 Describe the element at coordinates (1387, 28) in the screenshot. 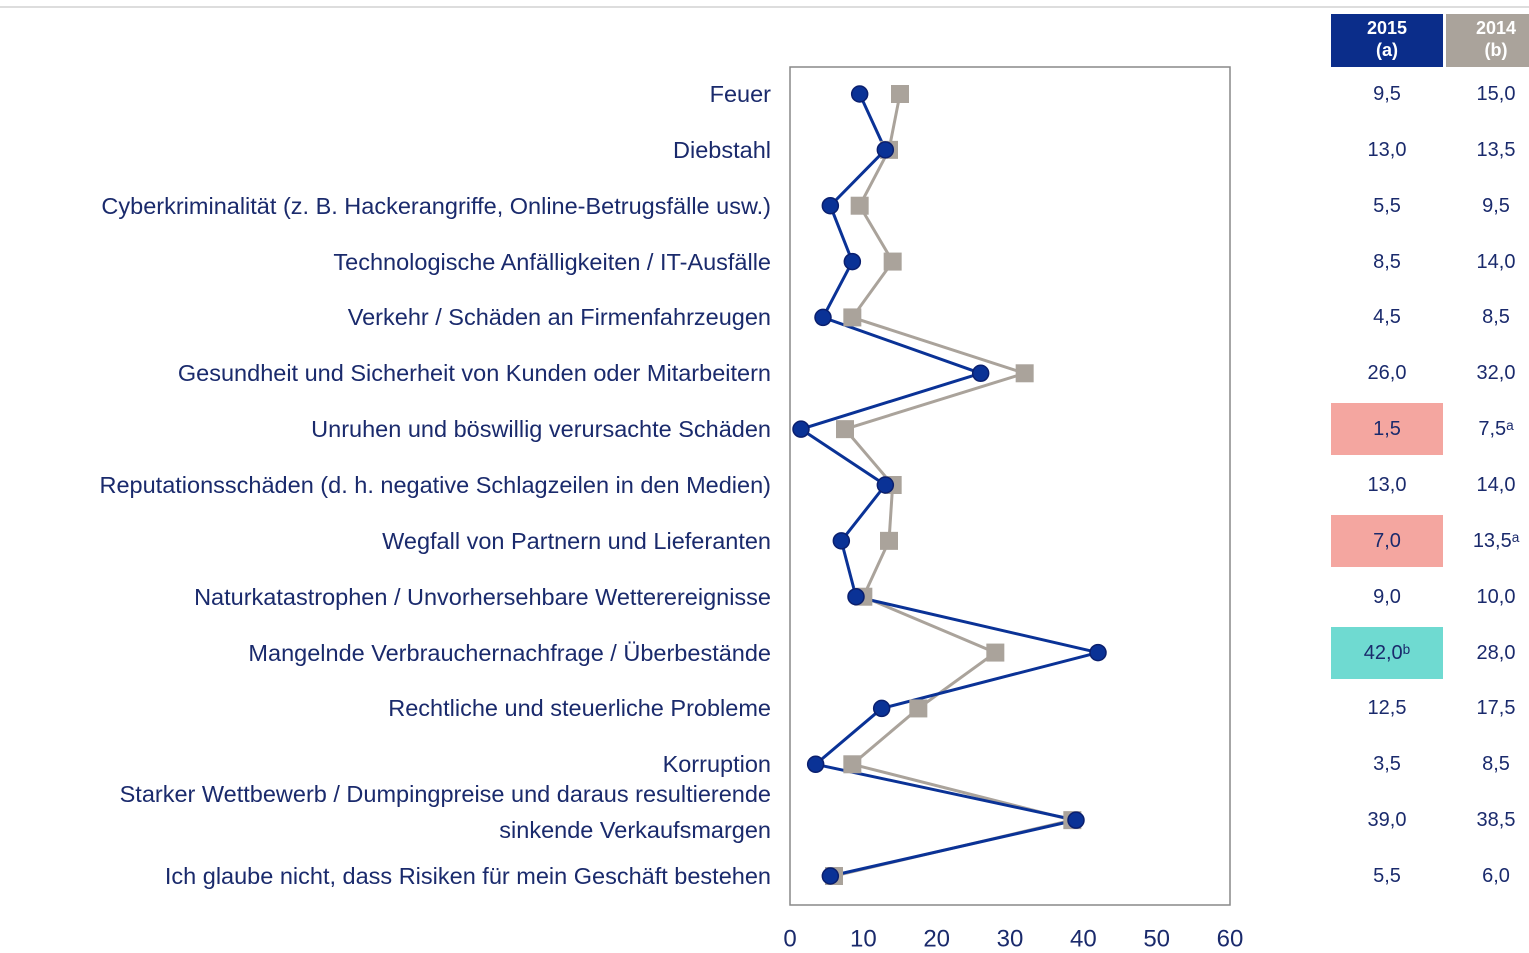

I see `header-name: 2015` at that location.